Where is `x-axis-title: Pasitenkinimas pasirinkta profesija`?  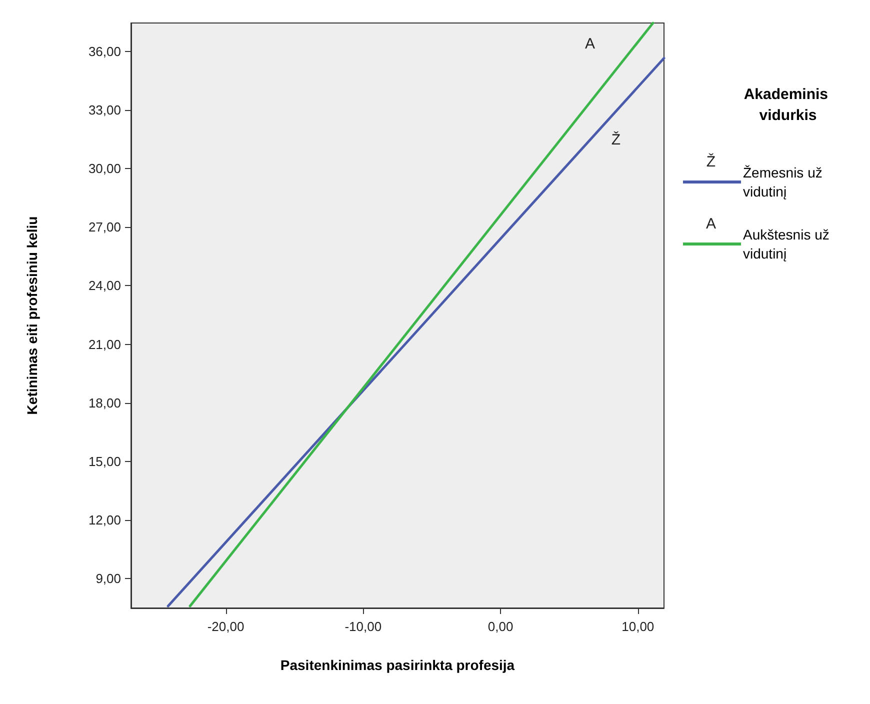 x-axis-title: Pasitenkinimas pasirinkta profesija is located at coordinates (397, 665).